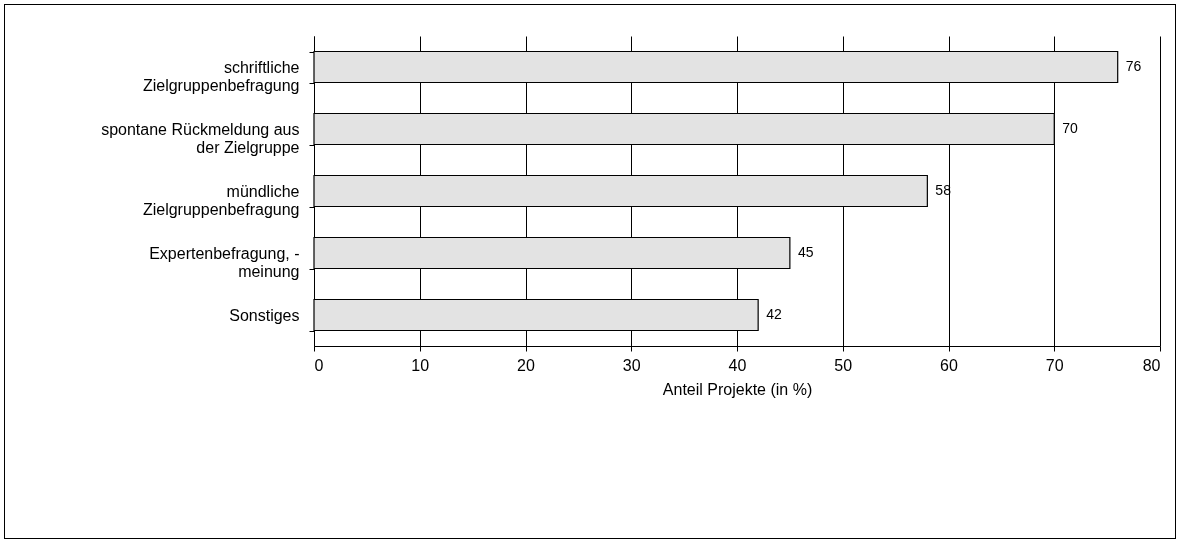 The image size is (1182, 545). What do you see at coordinates (737, 365) in the screenshot?
I see `x-tick-label: 40` at bounding box center [737, 365].